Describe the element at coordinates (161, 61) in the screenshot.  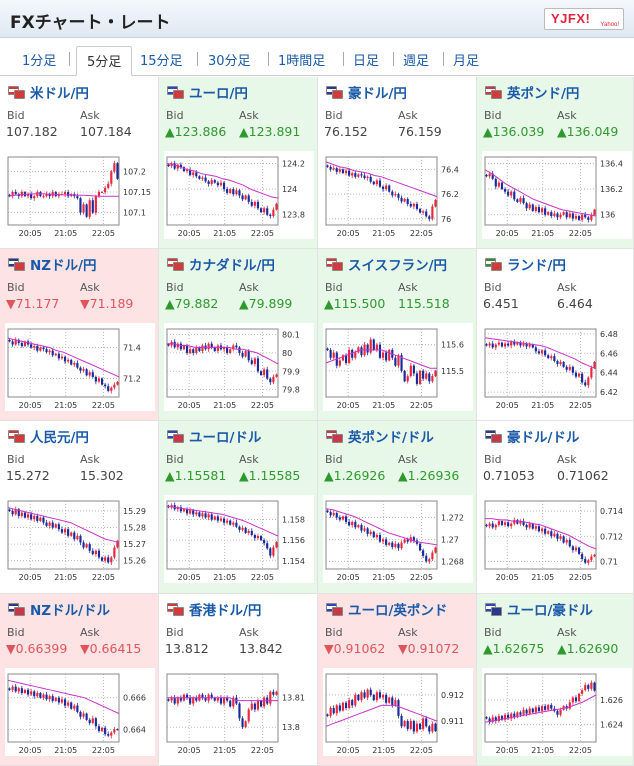
I see `tab-15min: 15分足` at that location.